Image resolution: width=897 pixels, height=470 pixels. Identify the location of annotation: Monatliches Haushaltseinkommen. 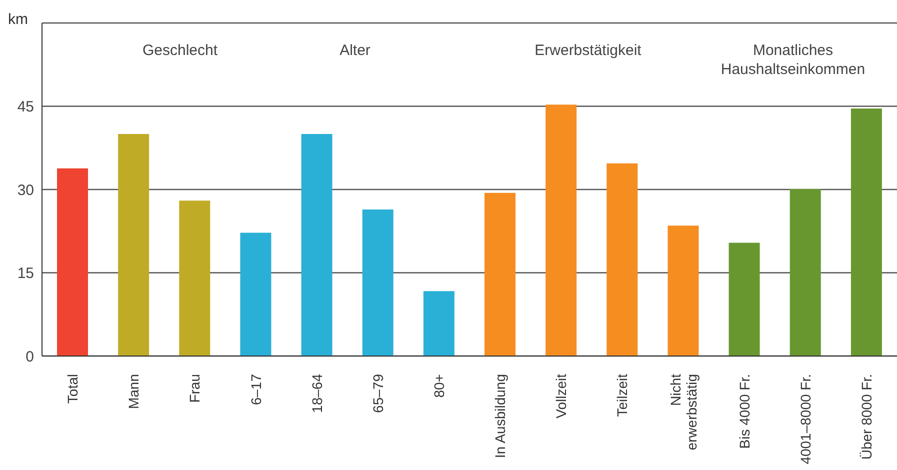
(793, 60).